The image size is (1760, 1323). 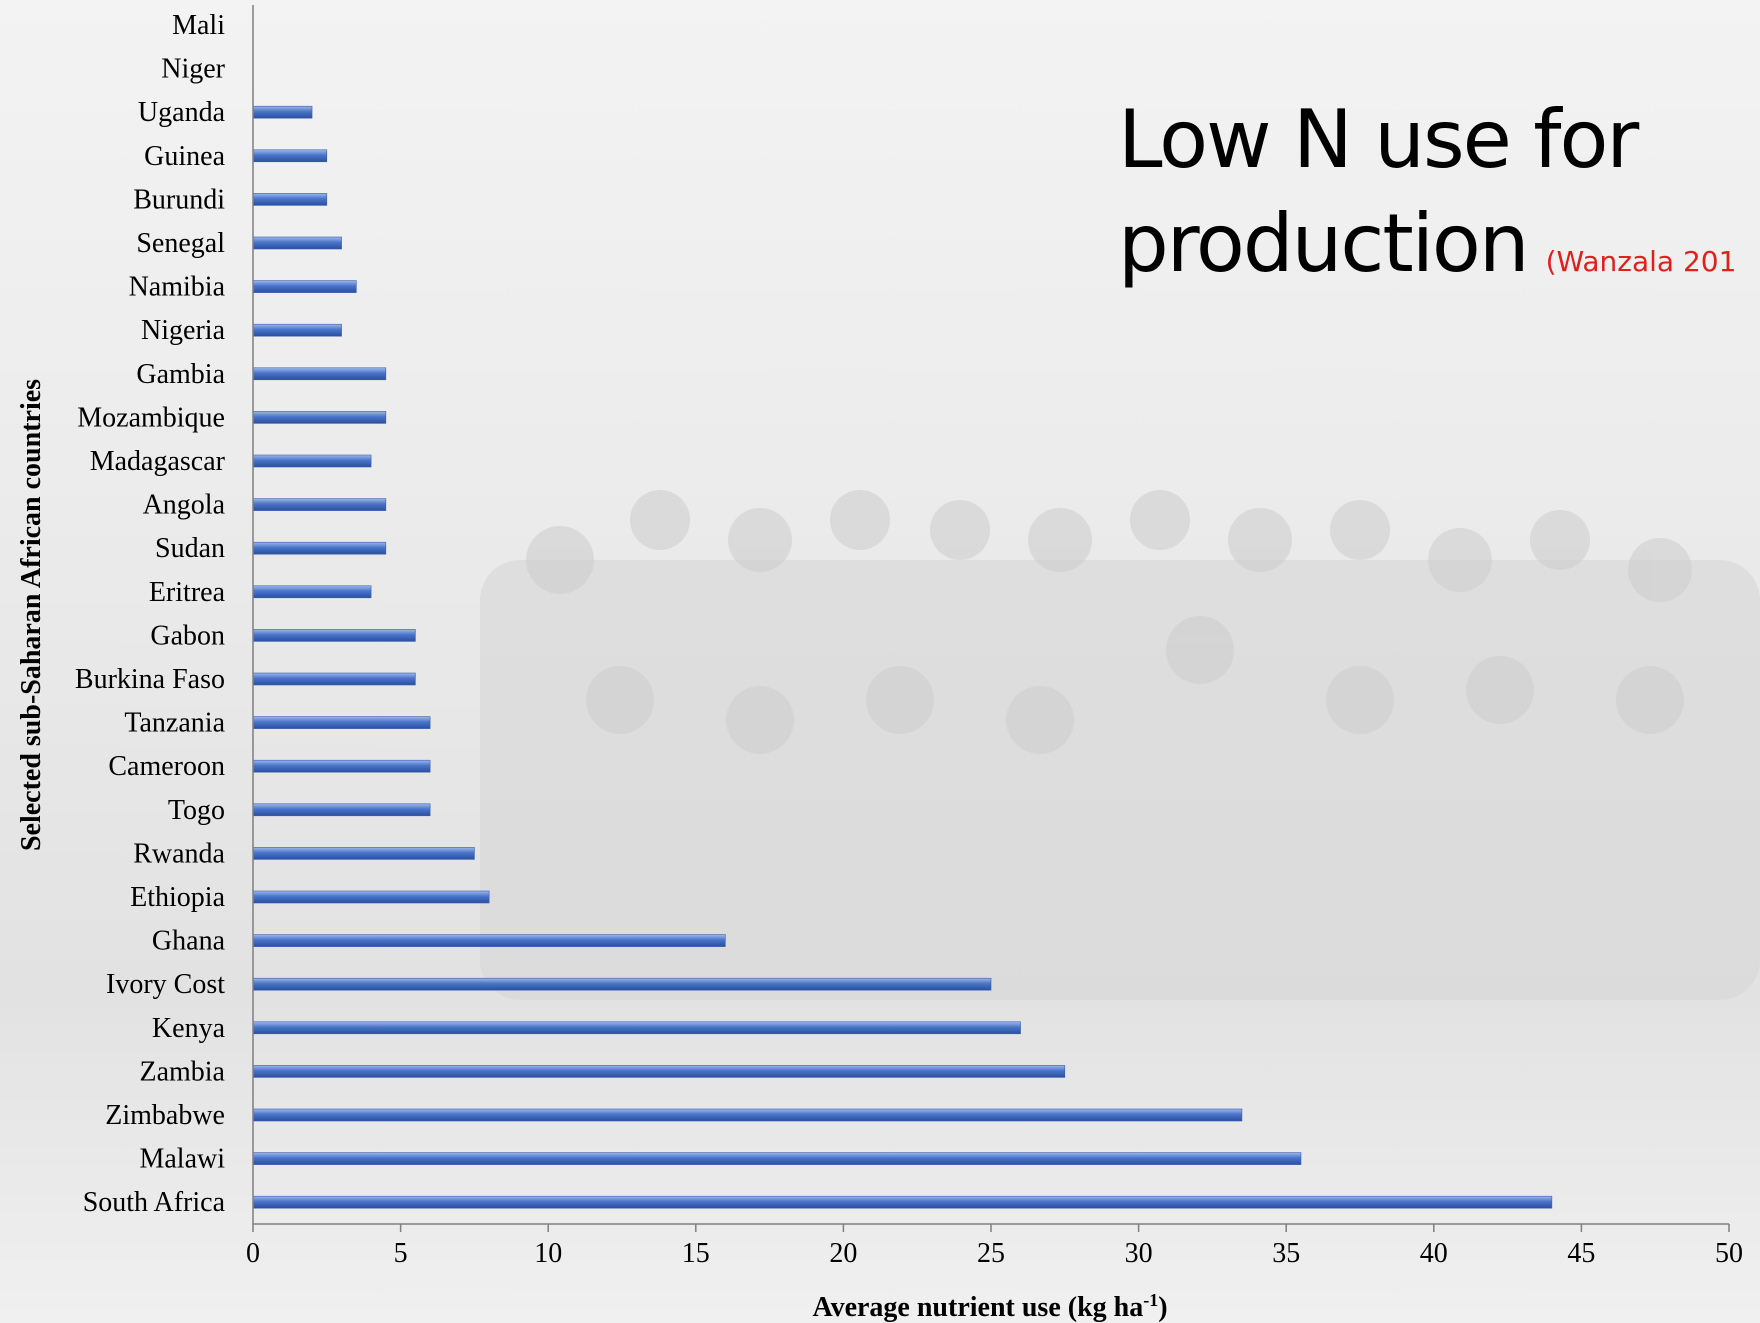 What do you see at coordinates (196, 810) in the screenshot?
I see `category-label: Togo` at bounding box center [196, 810].